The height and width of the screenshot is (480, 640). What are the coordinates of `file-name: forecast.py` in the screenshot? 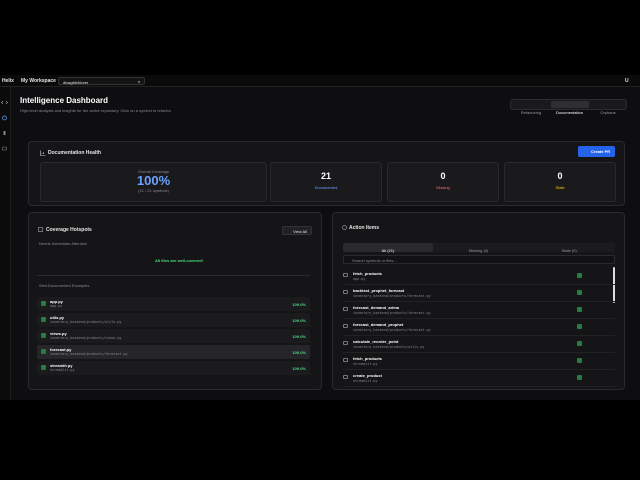 It's located at (61, 349).